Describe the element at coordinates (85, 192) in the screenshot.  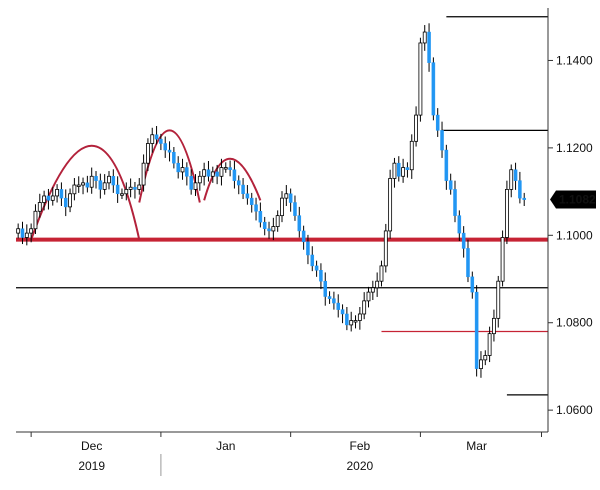
I see `arc-left-shoulder` at that location.